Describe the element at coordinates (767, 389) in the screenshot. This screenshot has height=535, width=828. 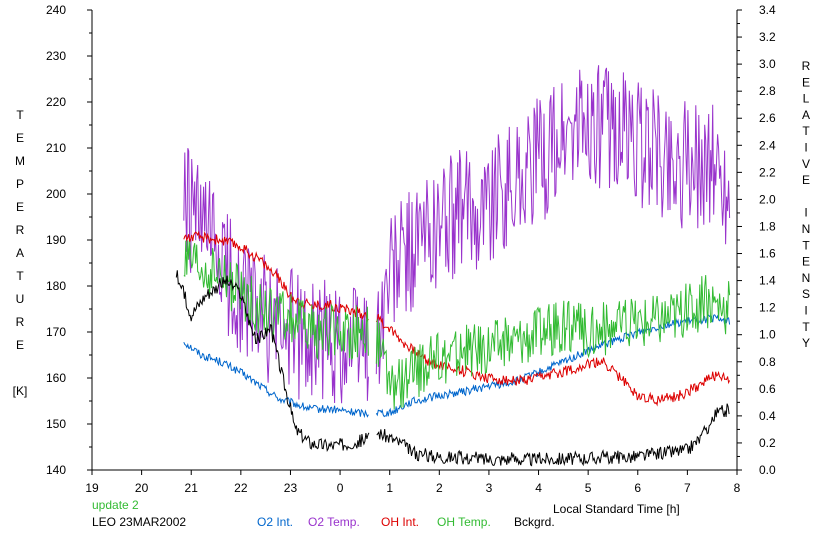
I see `right-tick-label: 0.6` at that location.